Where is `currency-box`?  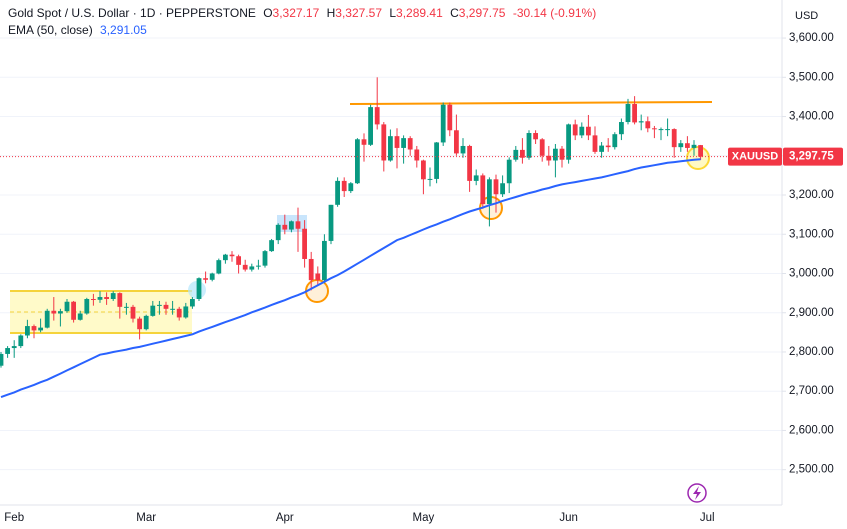
currency-box is located at coordinates (804, 16).